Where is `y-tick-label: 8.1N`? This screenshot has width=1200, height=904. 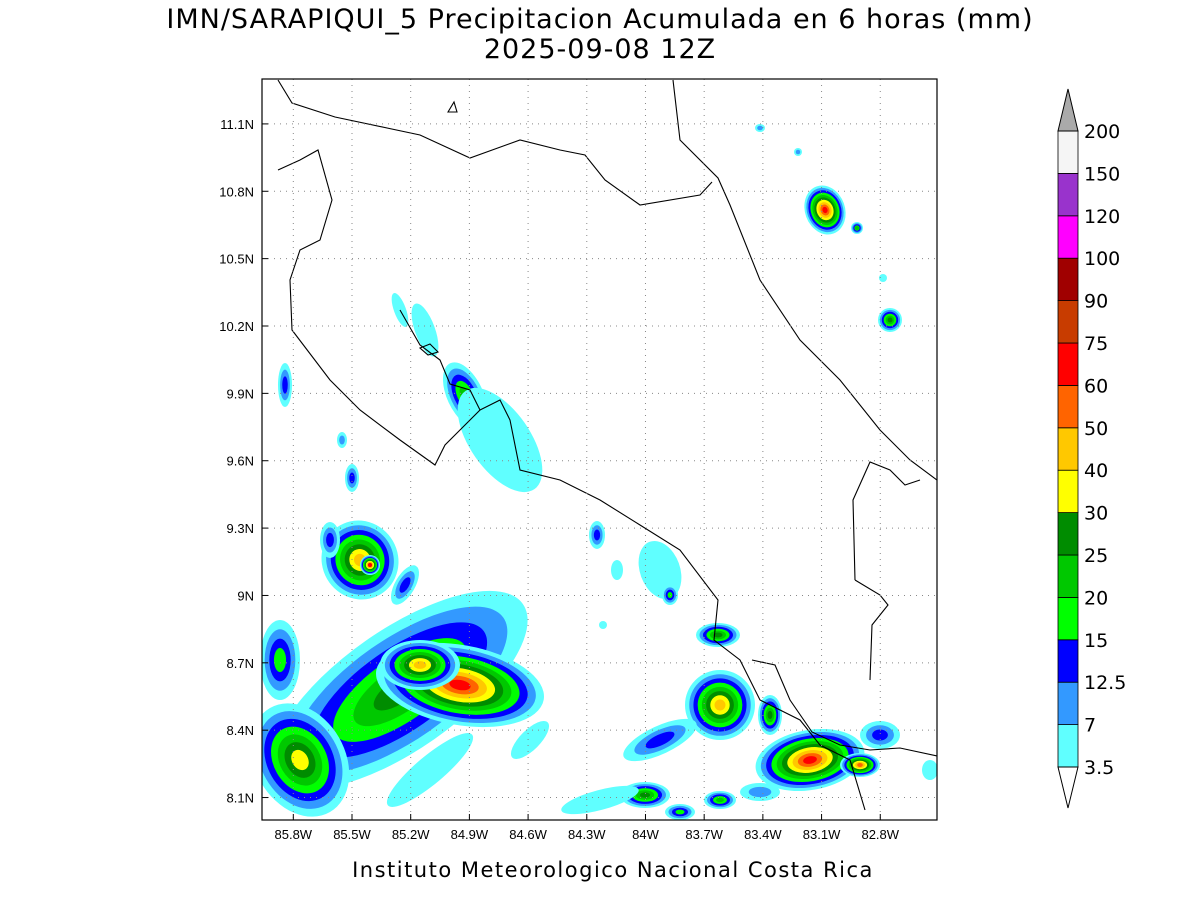 y-tick-label: 8.1N is located at coordinates (240, 798).